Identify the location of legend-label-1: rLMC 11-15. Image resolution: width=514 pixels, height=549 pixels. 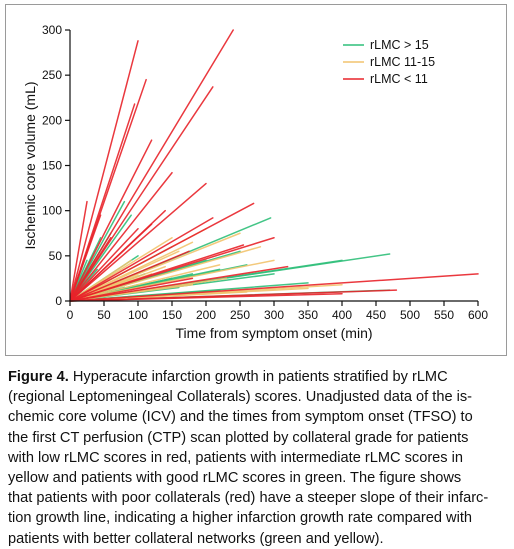
(402, 62).